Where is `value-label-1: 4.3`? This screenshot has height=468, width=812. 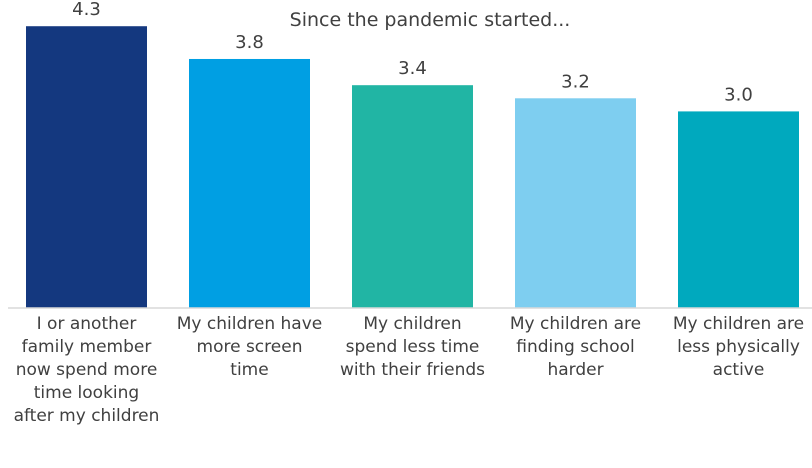 value-label-1: 4.3 is located at coordinates (86, 10).